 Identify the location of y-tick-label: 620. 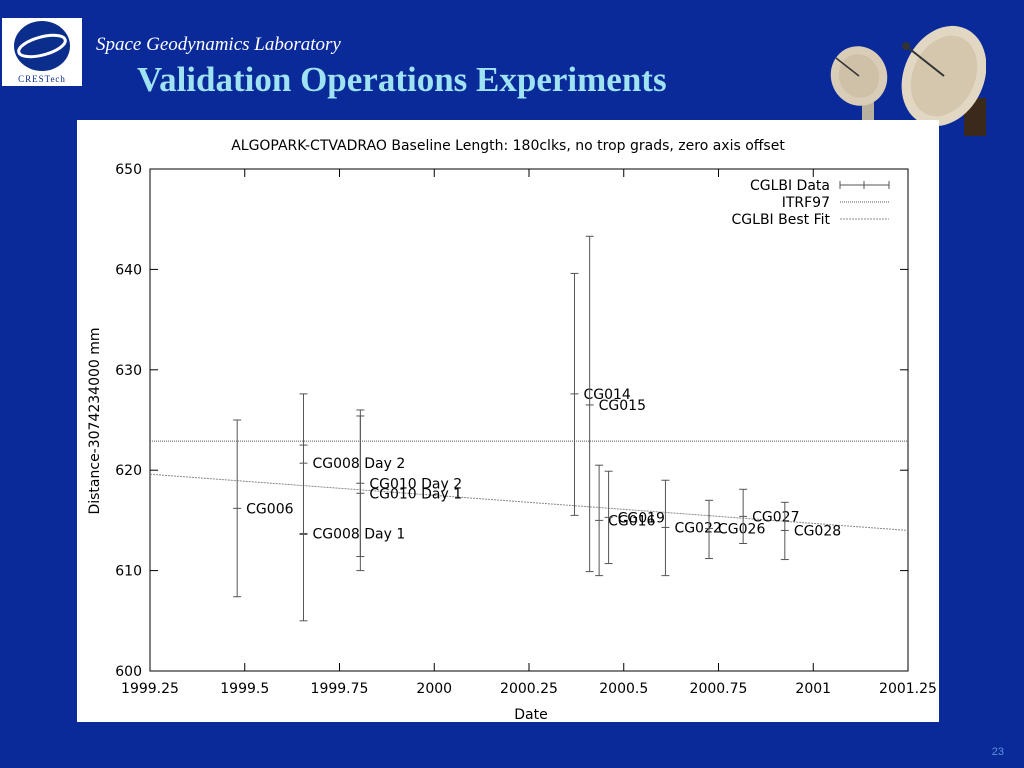
(128, 471).